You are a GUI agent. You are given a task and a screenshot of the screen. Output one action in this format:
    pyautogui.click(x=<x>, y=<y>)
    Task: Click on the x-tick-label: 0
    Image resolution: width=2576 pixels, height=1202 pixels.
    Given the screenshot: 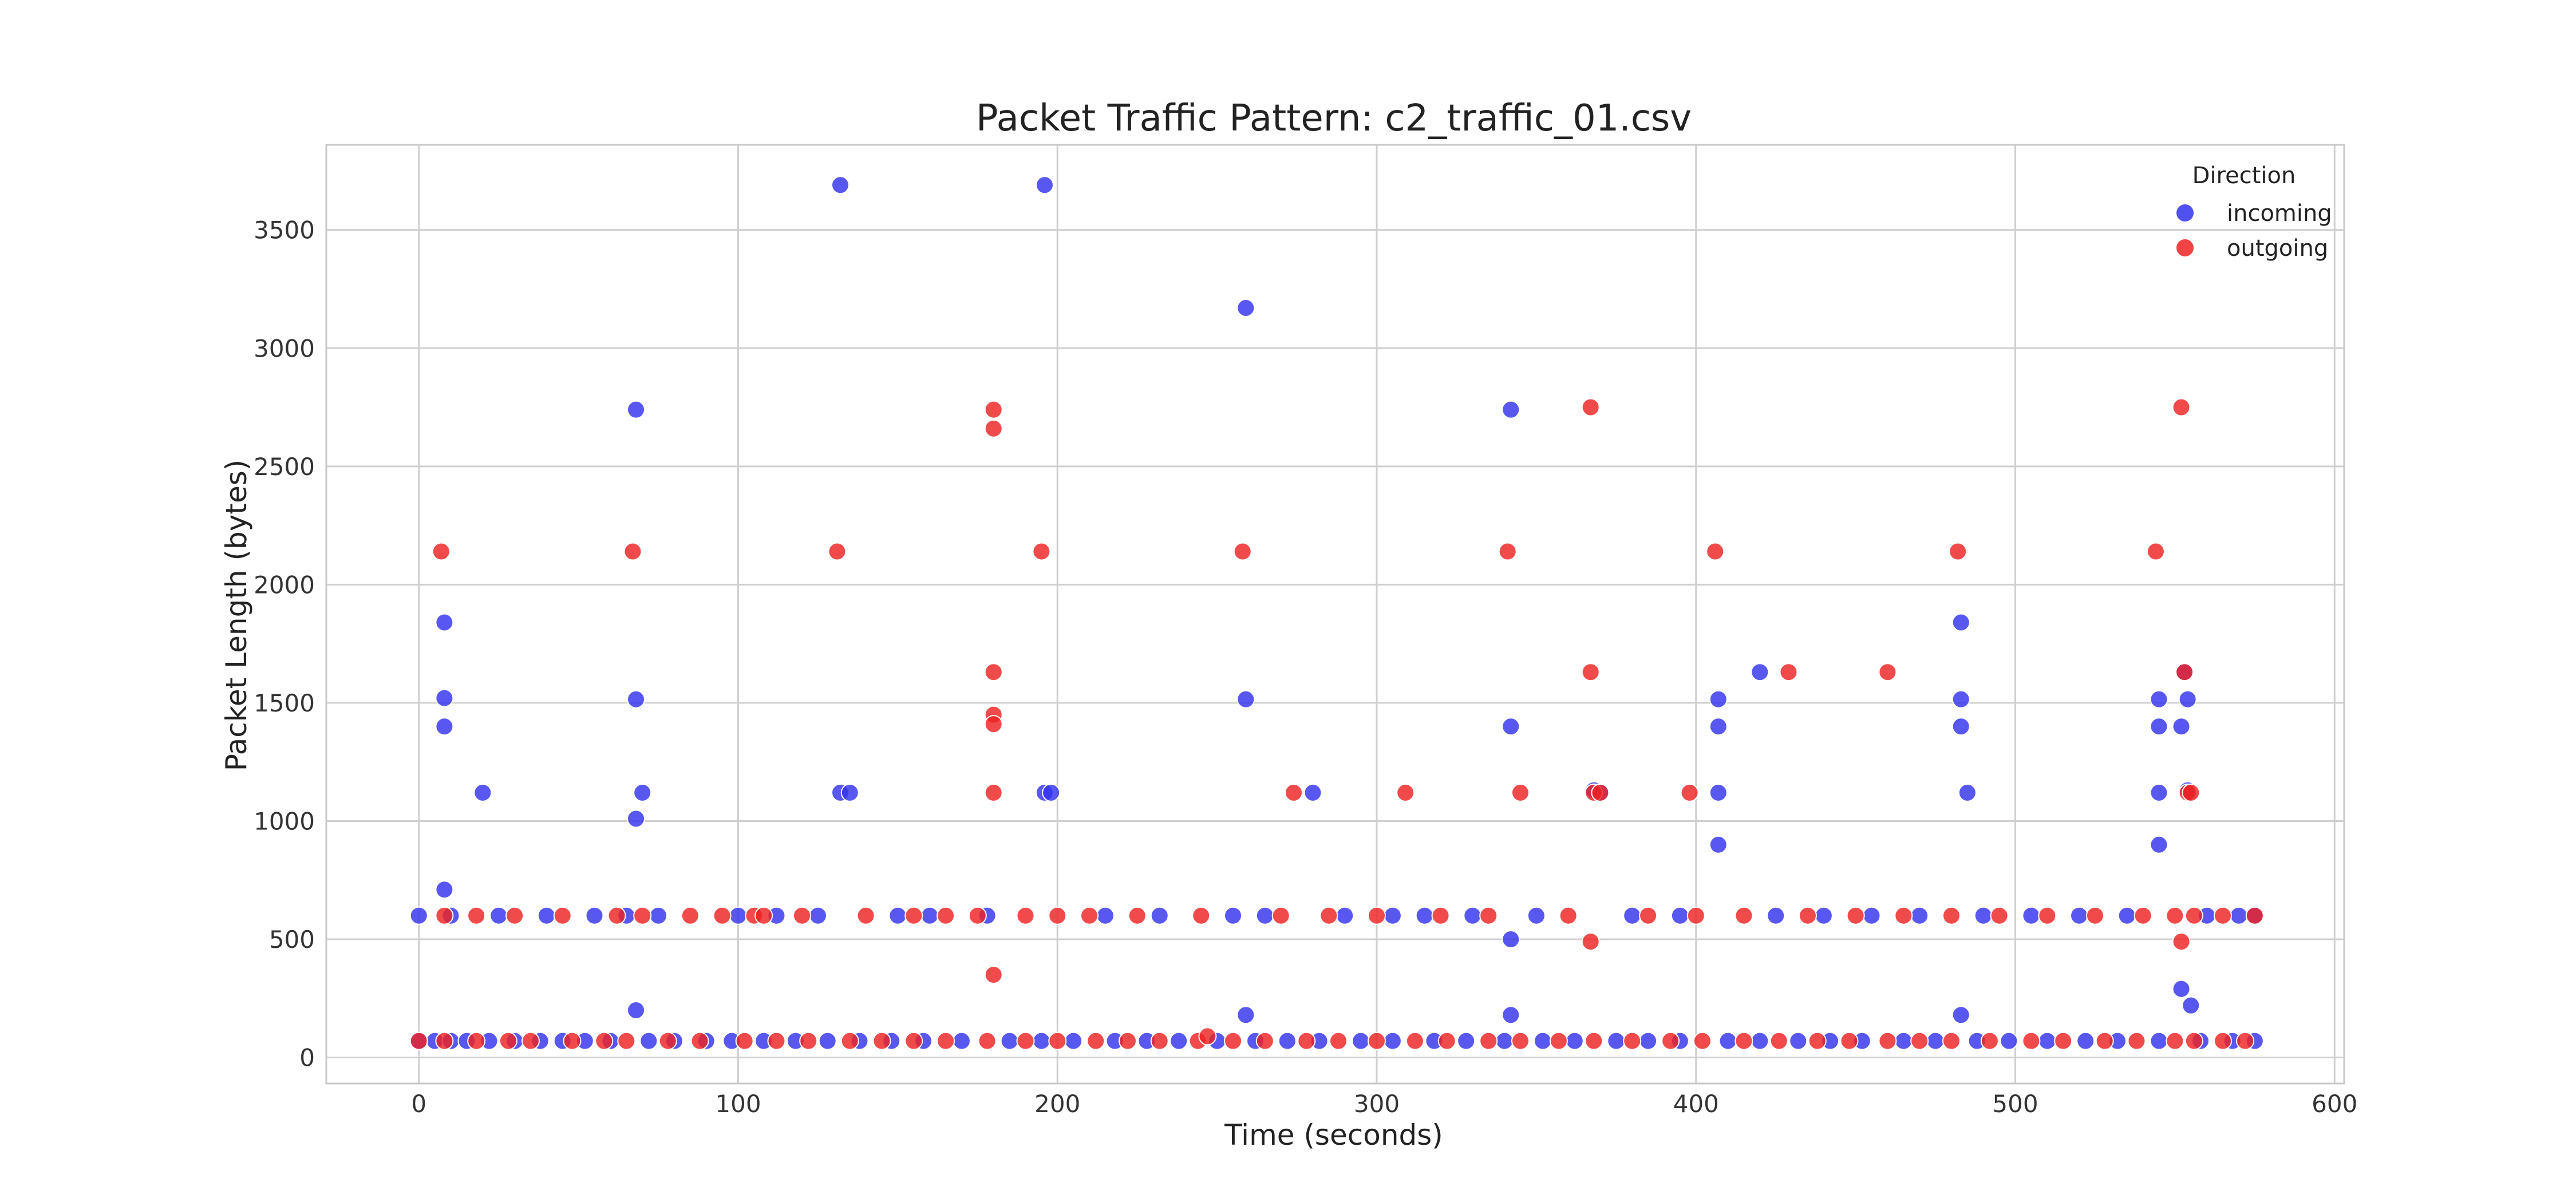 What is the action you would take?
    pyautogui.click(x=418, y=1104)
    